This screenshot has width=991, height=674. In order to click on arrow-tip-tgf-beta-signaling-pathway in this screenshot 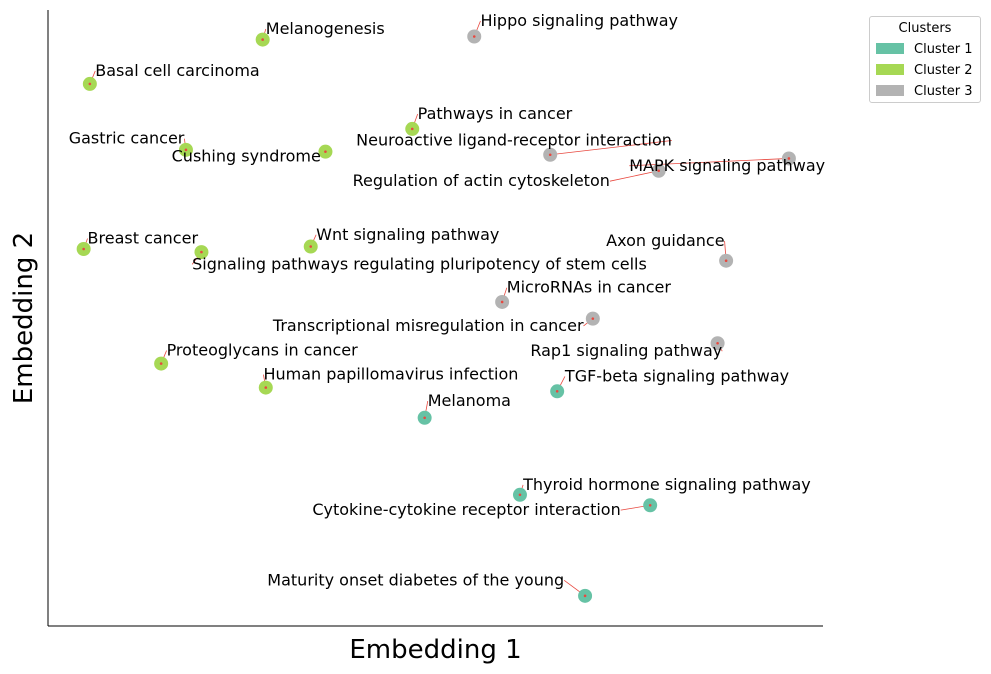, I will do `click(557, 391)`.